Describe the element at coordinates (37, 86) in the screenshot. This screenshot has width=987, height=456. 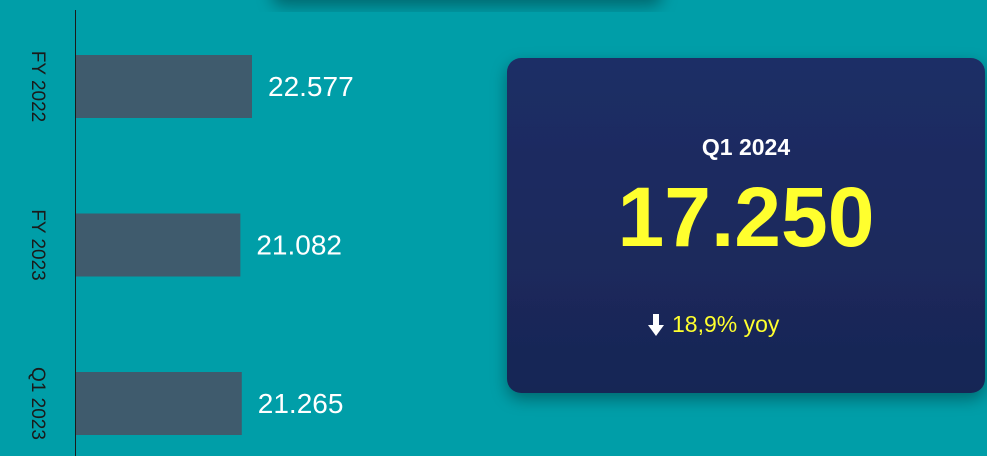
I see `category-label: FY 2022` at that location.